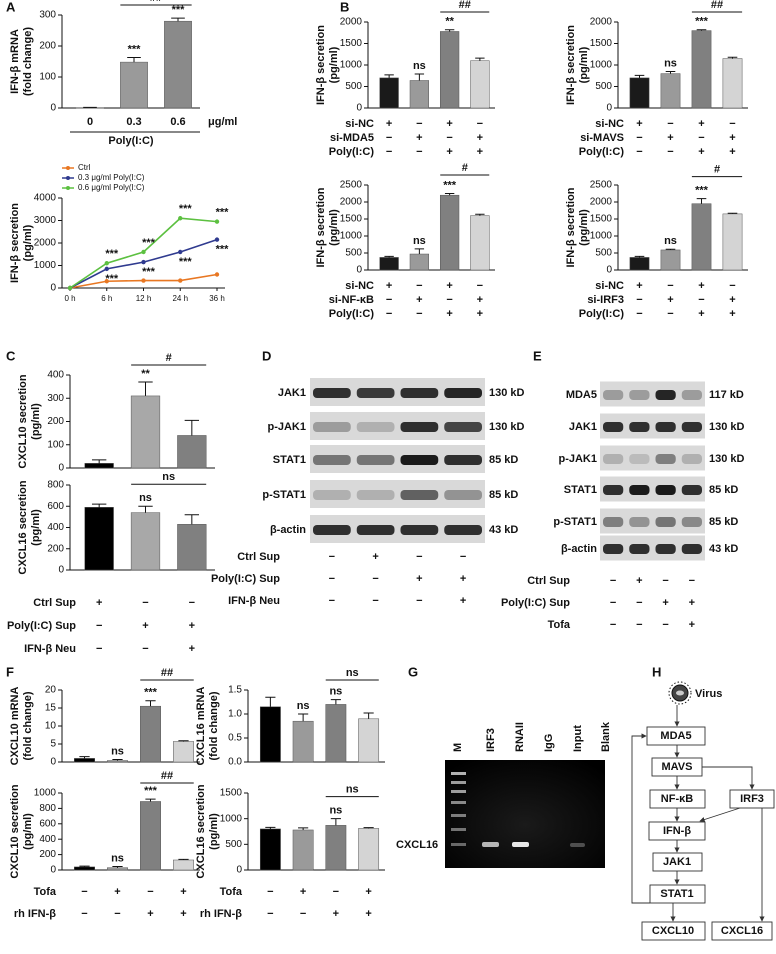 The height and width of the screenshot is (954, 776). Describe the element at coordinates (677, 767) in the screenshot. I see `node-label: MAVS` at that location.